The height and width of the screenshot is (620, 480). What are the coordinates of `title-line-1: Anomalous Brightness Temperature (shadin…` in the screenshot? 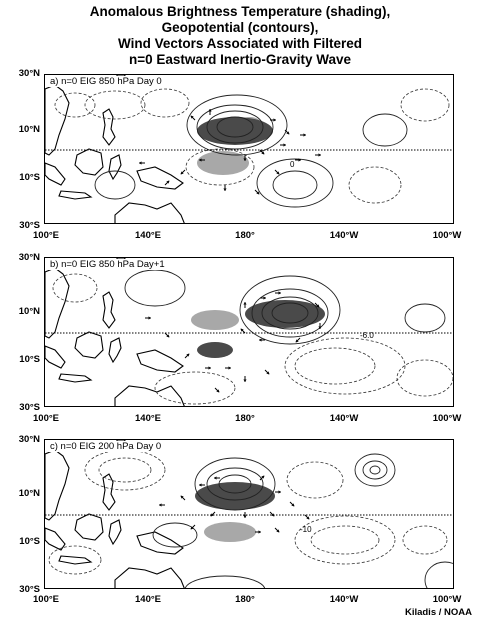 It's located at (240, 11).